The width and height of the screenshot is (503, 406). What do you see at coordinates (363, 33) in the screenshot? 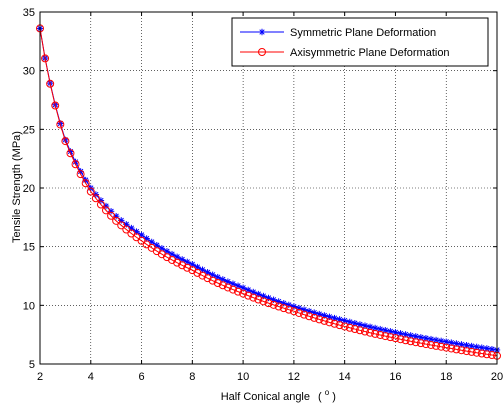
I see `legend-label-symmetric: Symmetric Plane Deformation` at bounding box center [363, 33].